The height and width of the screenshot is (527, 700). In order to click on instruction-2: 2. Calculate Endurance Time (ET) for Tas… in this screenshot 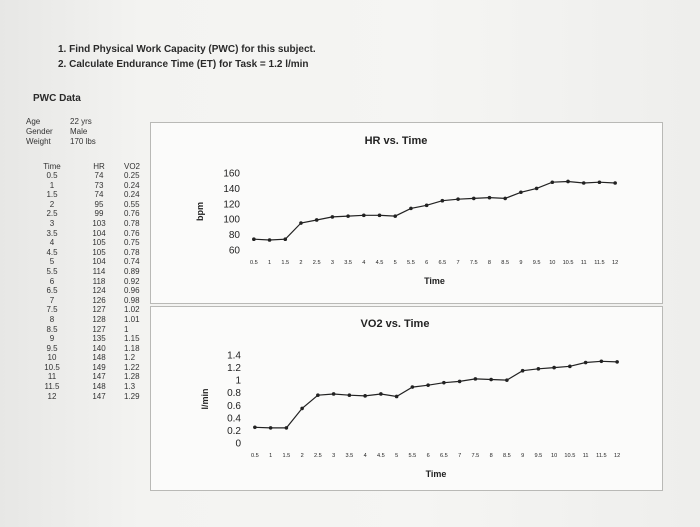, I will do `click(183, 64)`.